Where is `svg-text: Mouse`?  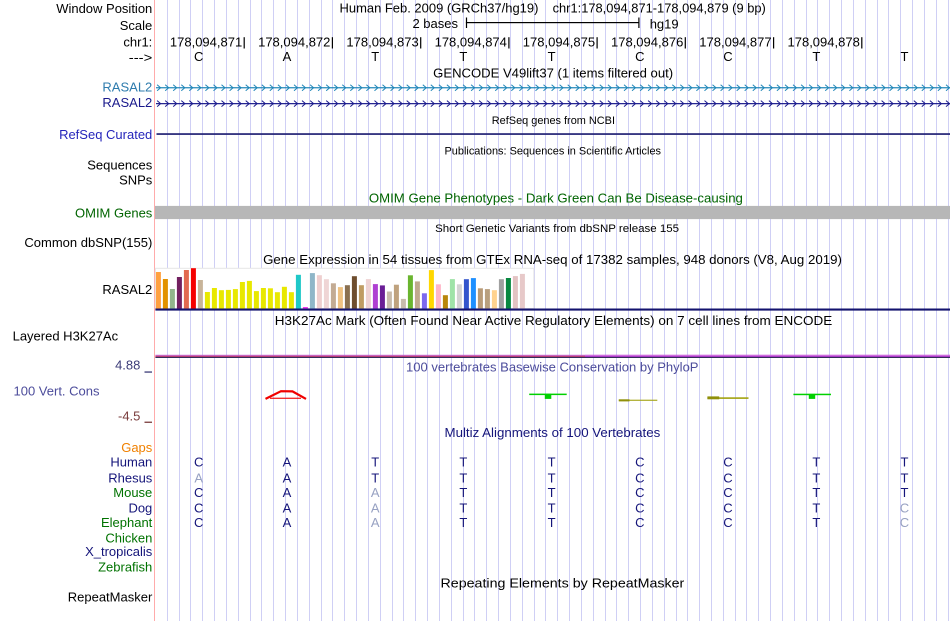
svg-text: Mouse is located at coordinates (132, 492).